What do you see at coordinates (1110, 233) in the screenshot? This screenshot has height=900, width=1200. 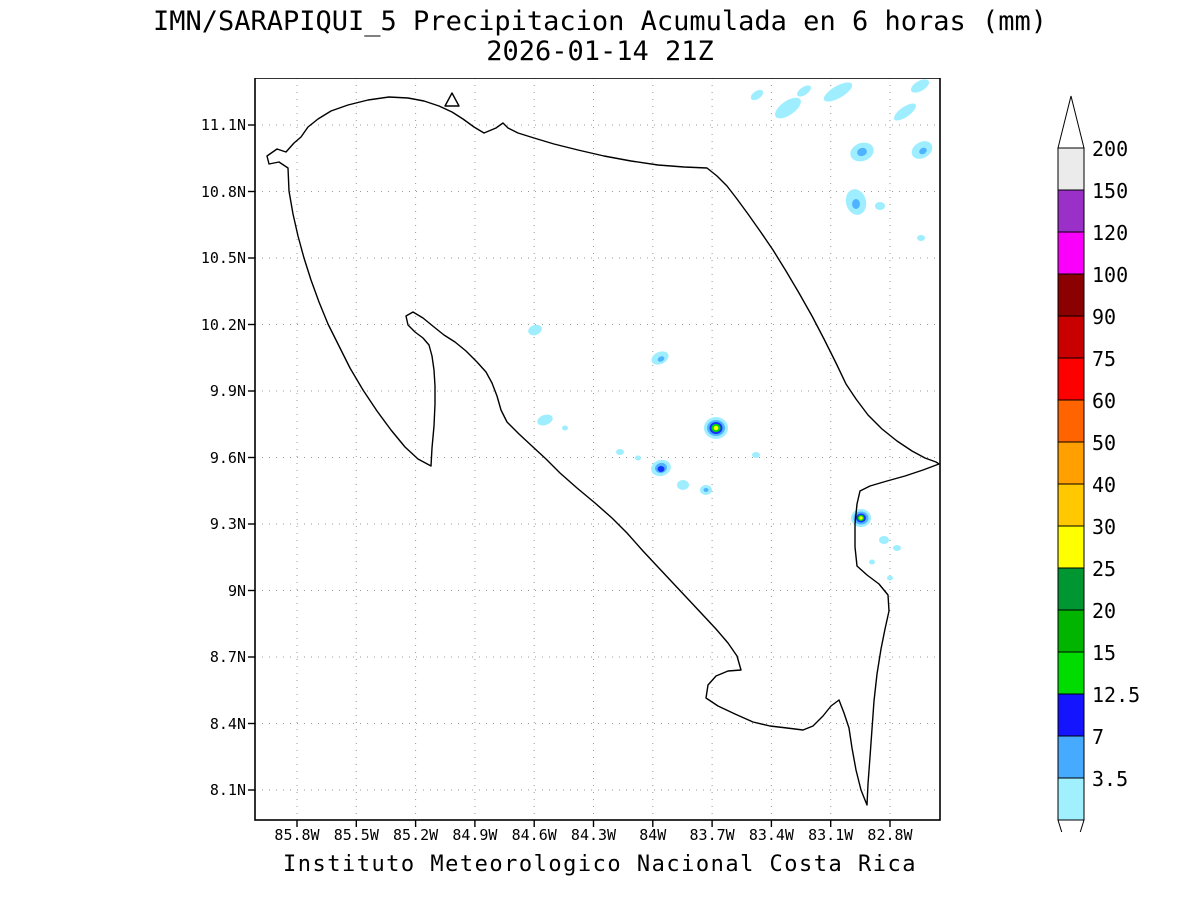 I see `colorbar-label: 120` at bounding box center [1110, 233].